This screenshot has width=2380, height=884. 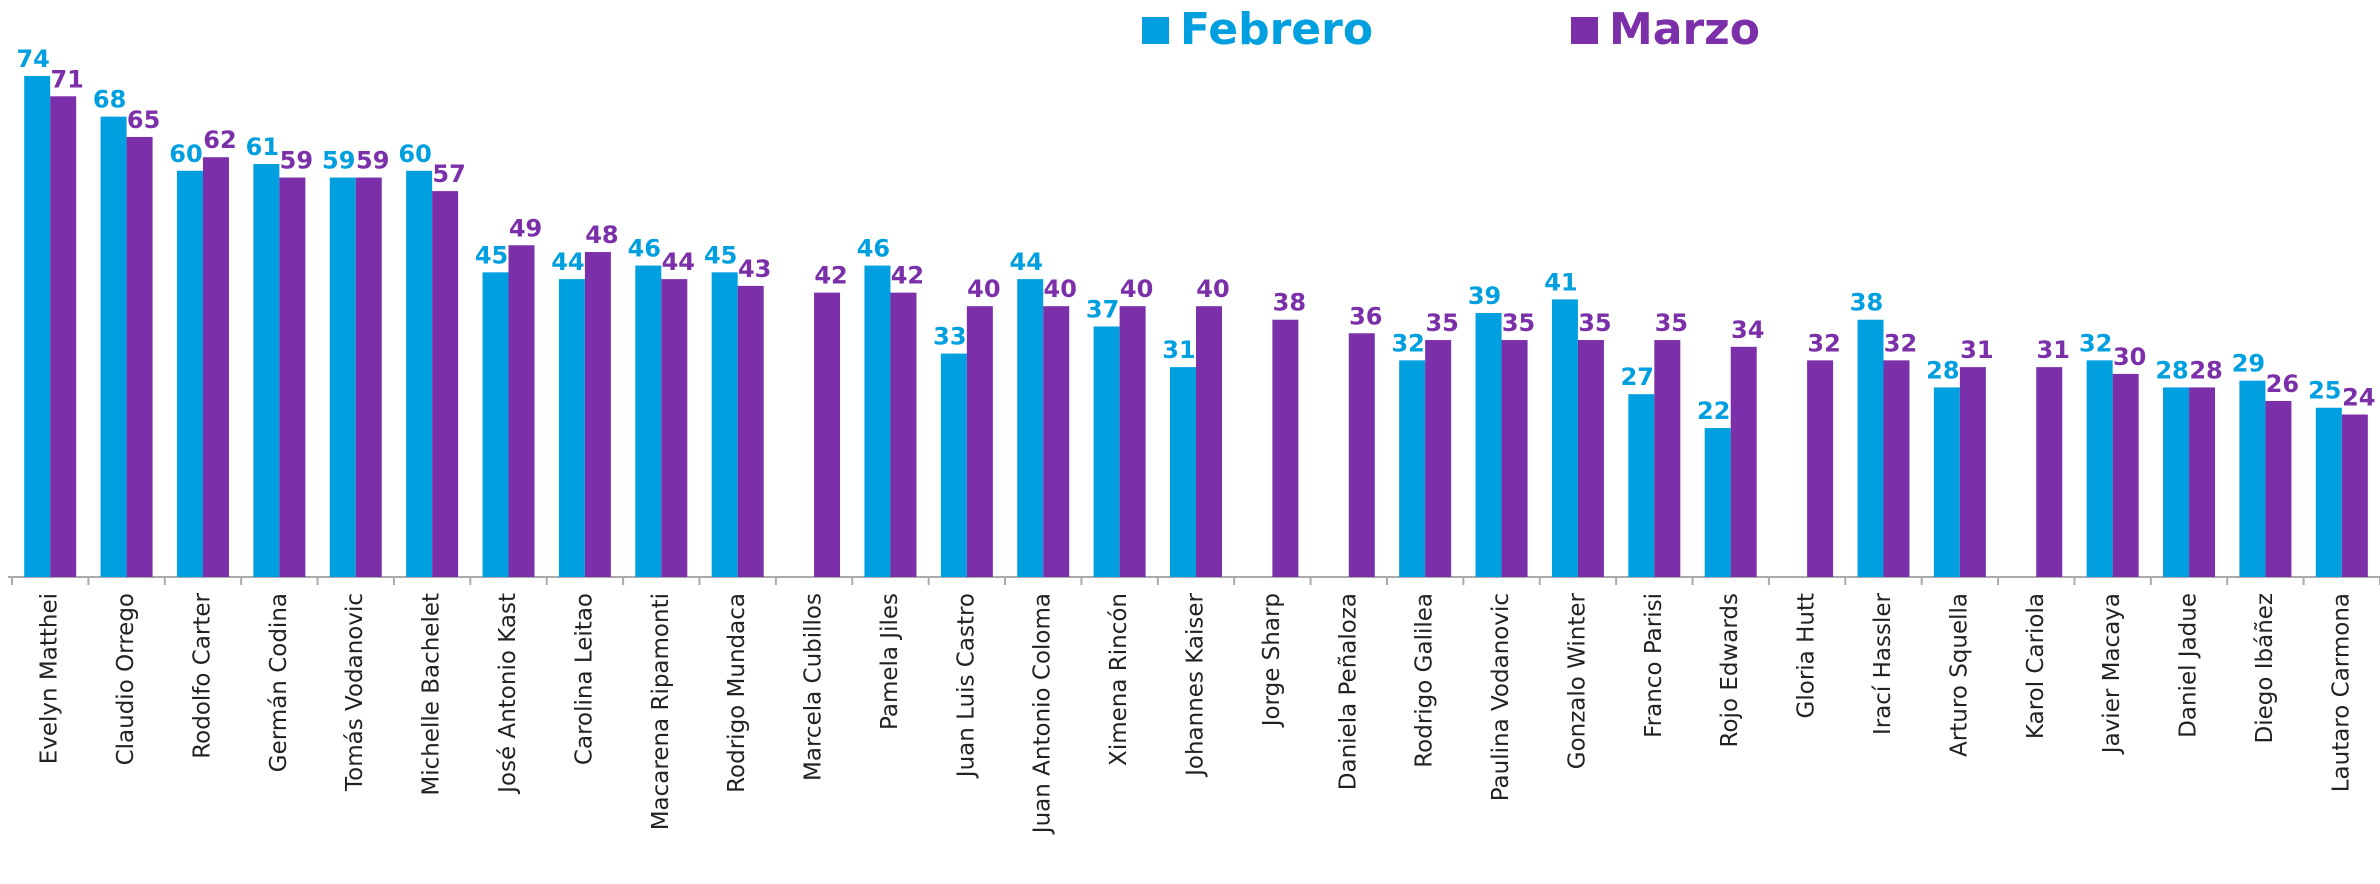 What do you see at coordinates (2189, 665) in the screenshot?
I see `x-tick-label: Daniel Jadue` at bounding box center [2189, 665].